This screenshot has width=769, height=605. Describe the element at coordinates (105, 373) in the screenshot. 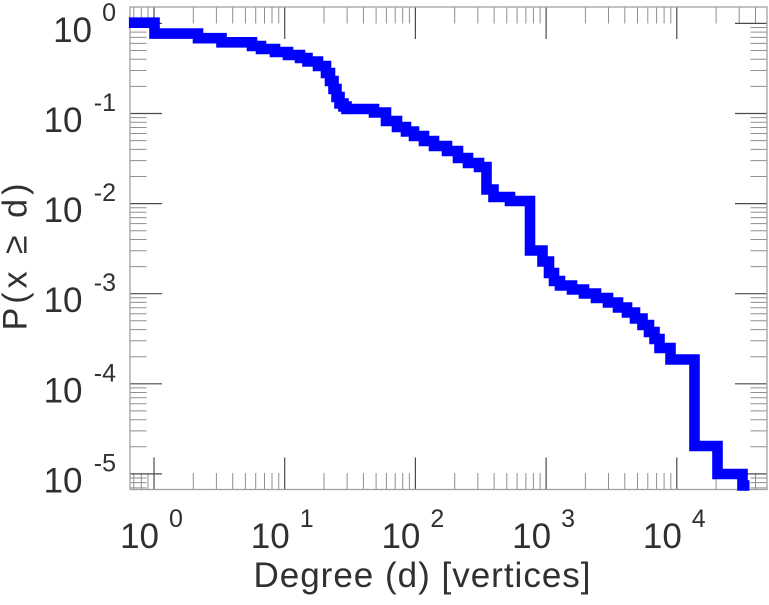

I see `svg-text: -4` at that location.